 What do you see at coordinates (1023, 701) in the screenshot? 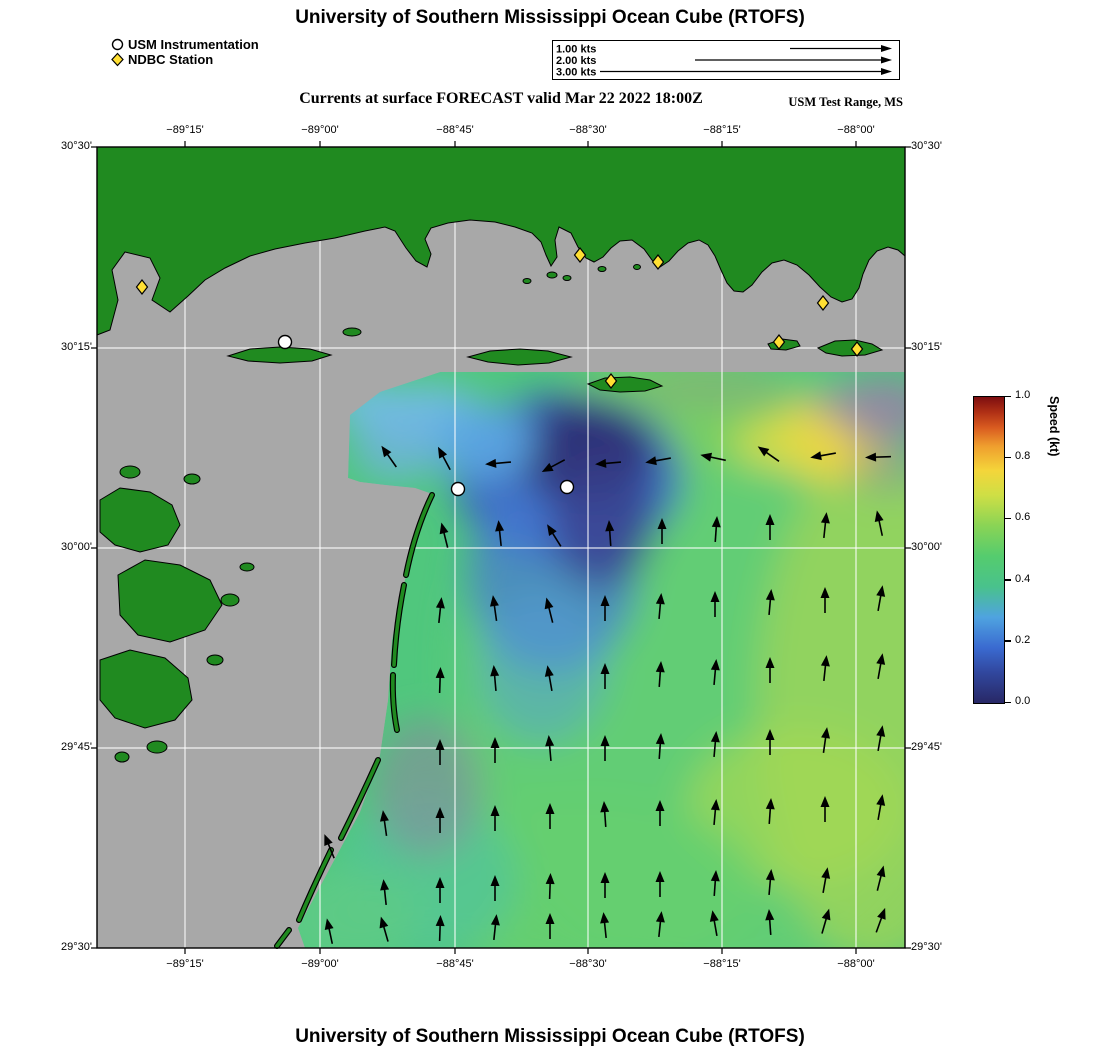
I see `colorbar-tick-label: 0.0` at bounding box center [1023, 701].